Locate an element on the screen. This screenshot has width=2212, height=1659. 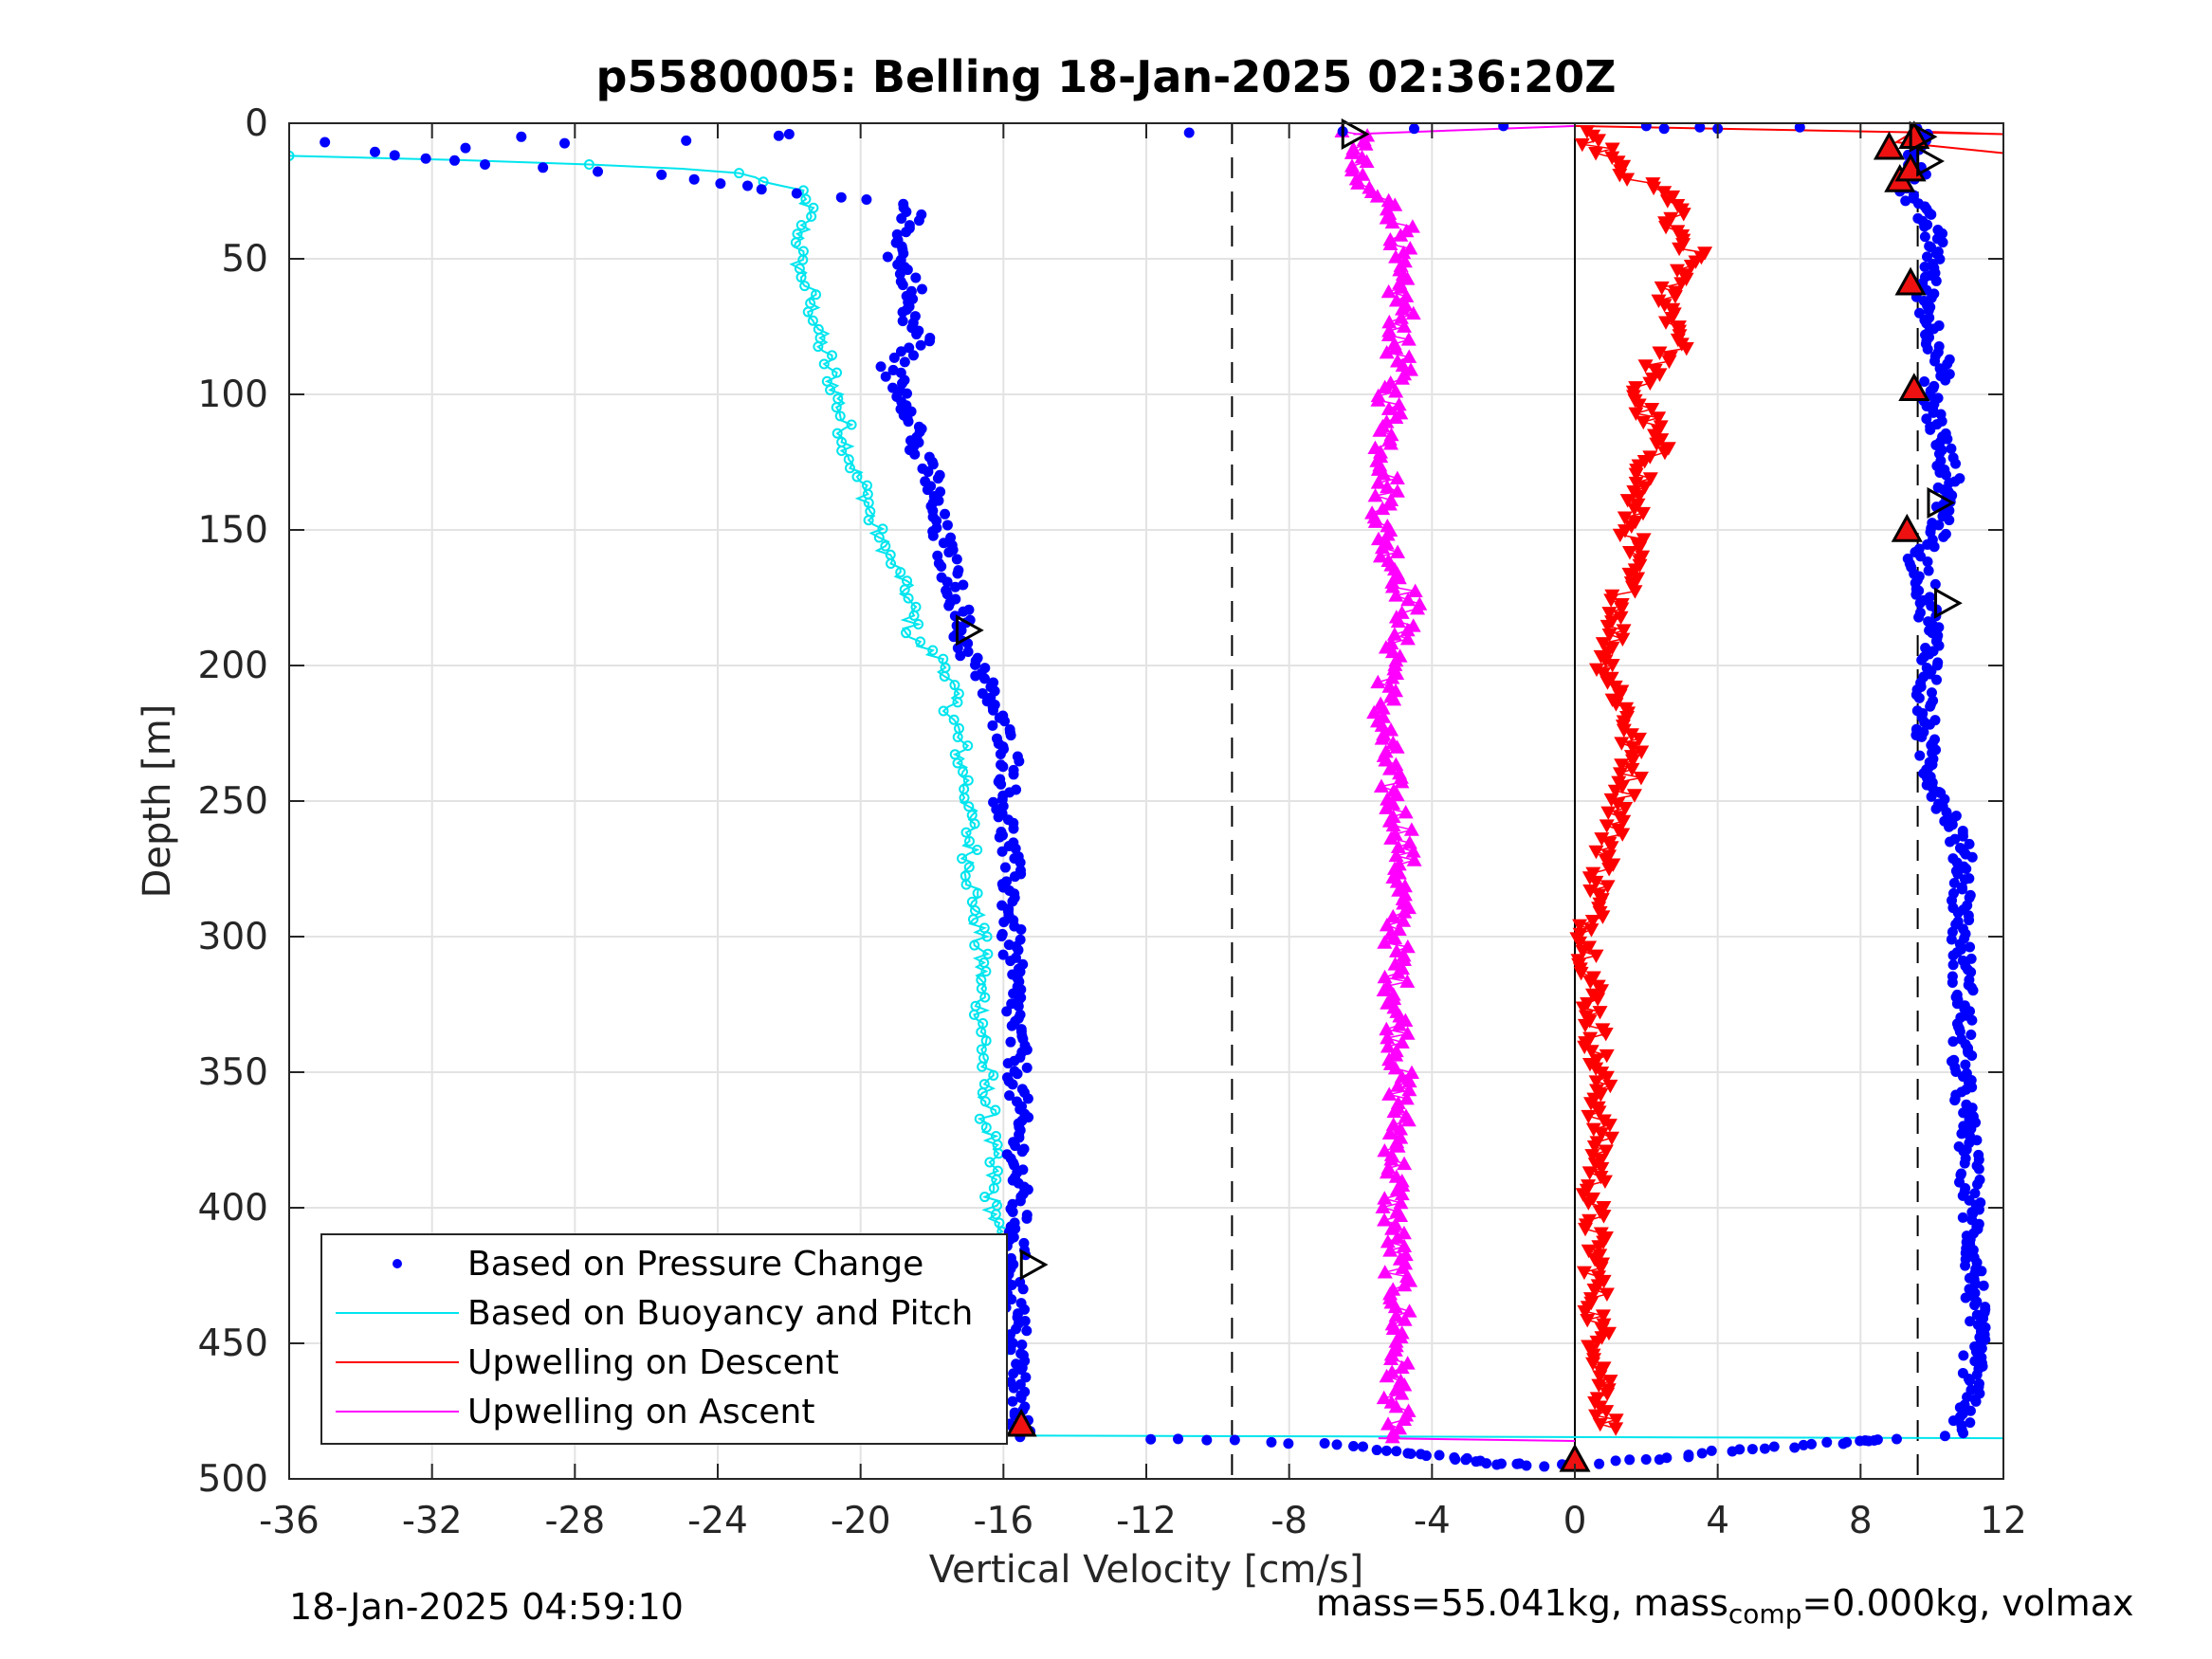
y-tick-label: 500 is located at coordinates (233, 1479).